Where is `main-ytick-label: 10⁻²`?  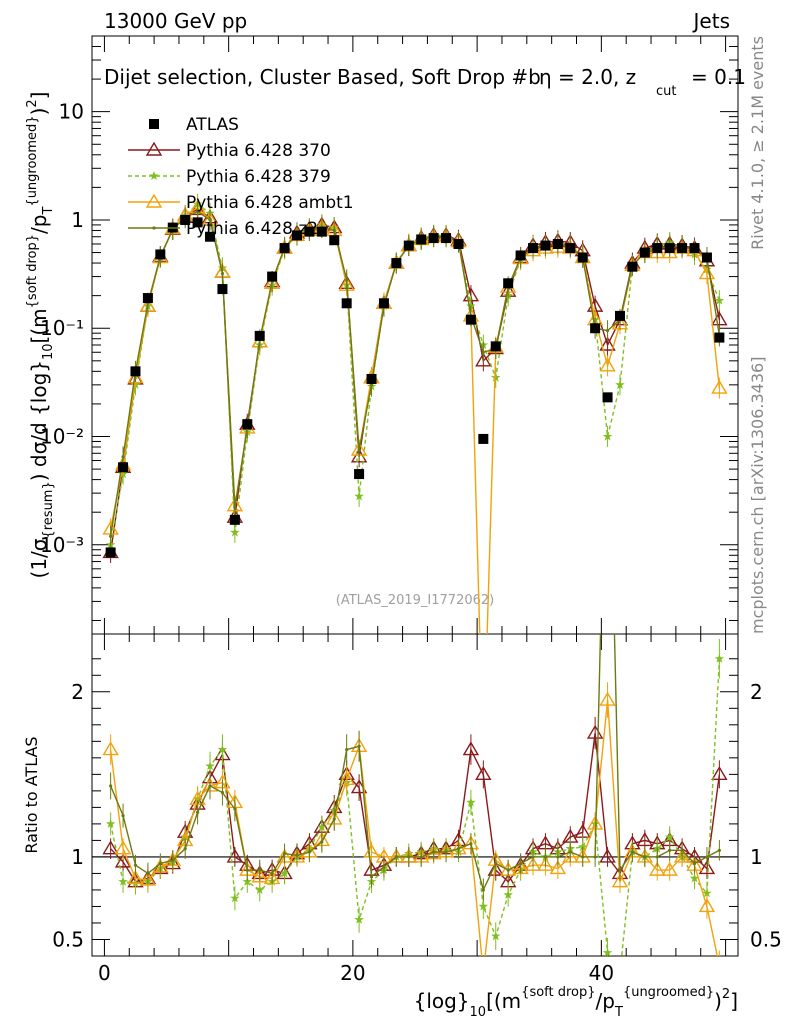
main-ytick-label: 10⁻² is located at coordinates (62, 437).